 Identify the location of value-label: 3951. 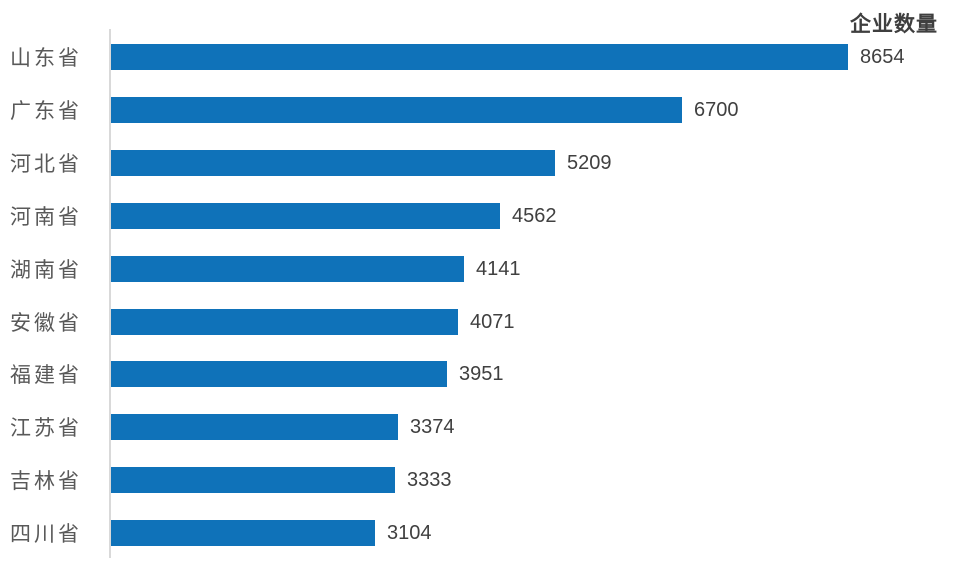
(481, 373).